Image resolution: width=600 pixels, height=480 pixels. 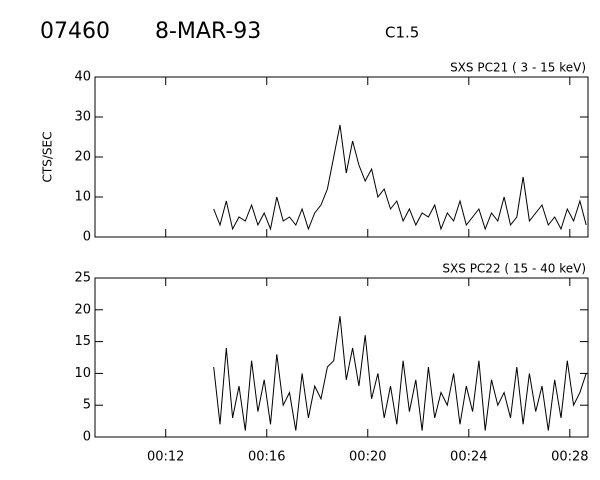 What do you see at coordinates (468, 457) in the screenshot?
I see `x-tick-label: 00:24` at bounding box center [468, 457].